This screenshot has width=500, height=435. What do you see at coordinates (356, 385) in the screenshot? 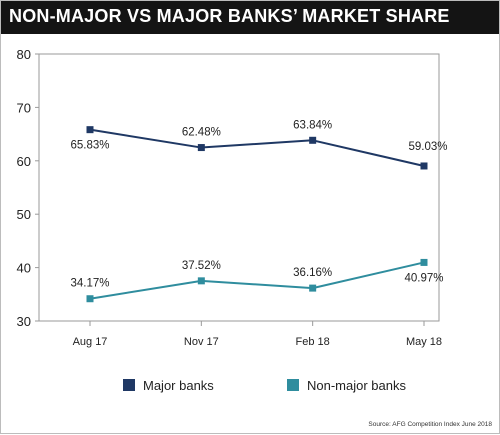
I see `legend-label: Non-major banks` at bounding box center [356, 385].